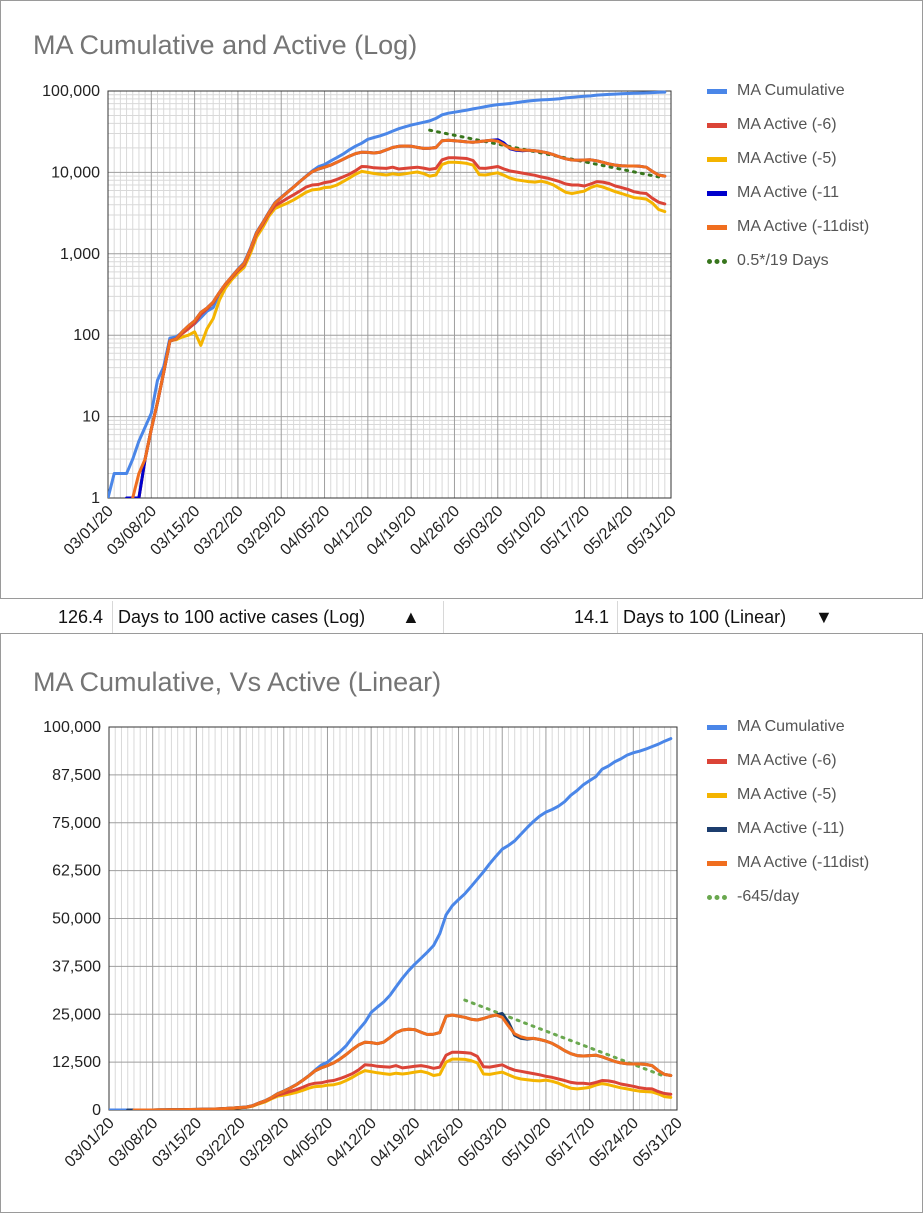 Image resolution: width=923 pixels, height=1213 pixels. What do you see at coordinates (76, 919) in the screenshot?
I see `y-tick-label: 50,000` at bounding box center [76, 919].